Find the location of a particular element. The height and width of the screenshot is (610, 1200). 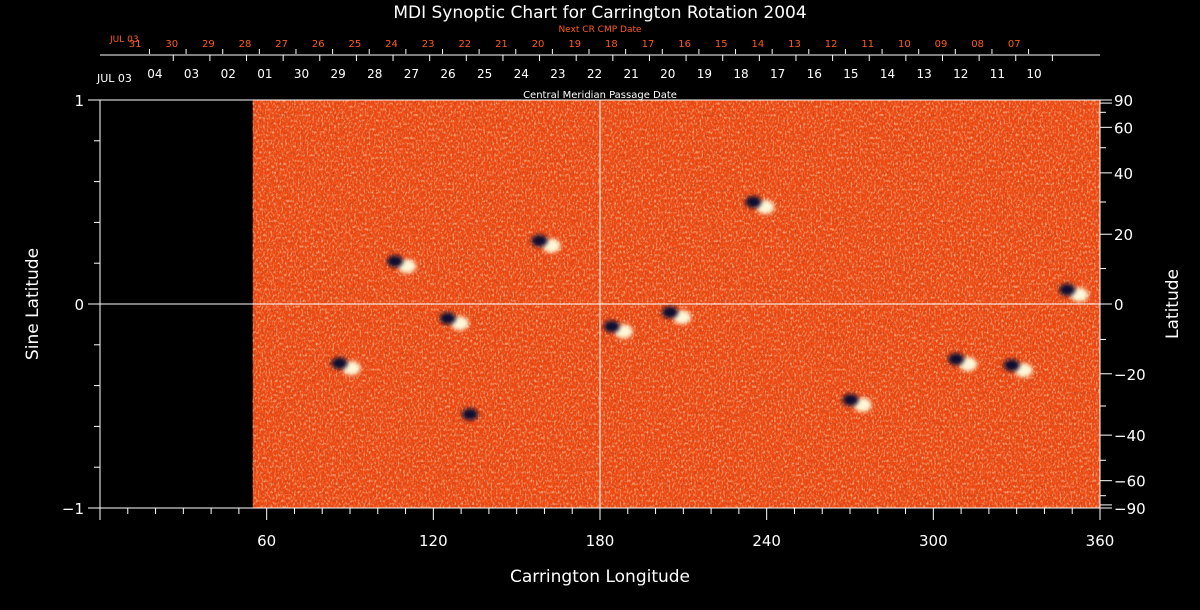

cmp-date-label: 15 is located at coordinates (850, 74).